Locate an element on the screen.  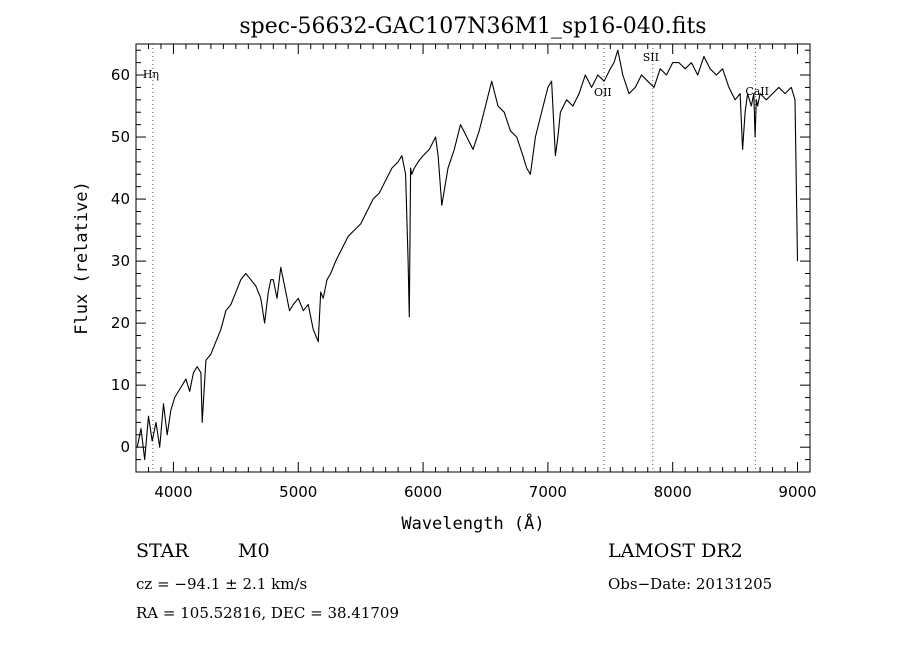
x-tick-label: 7000 is located at coordinates (548, 492).